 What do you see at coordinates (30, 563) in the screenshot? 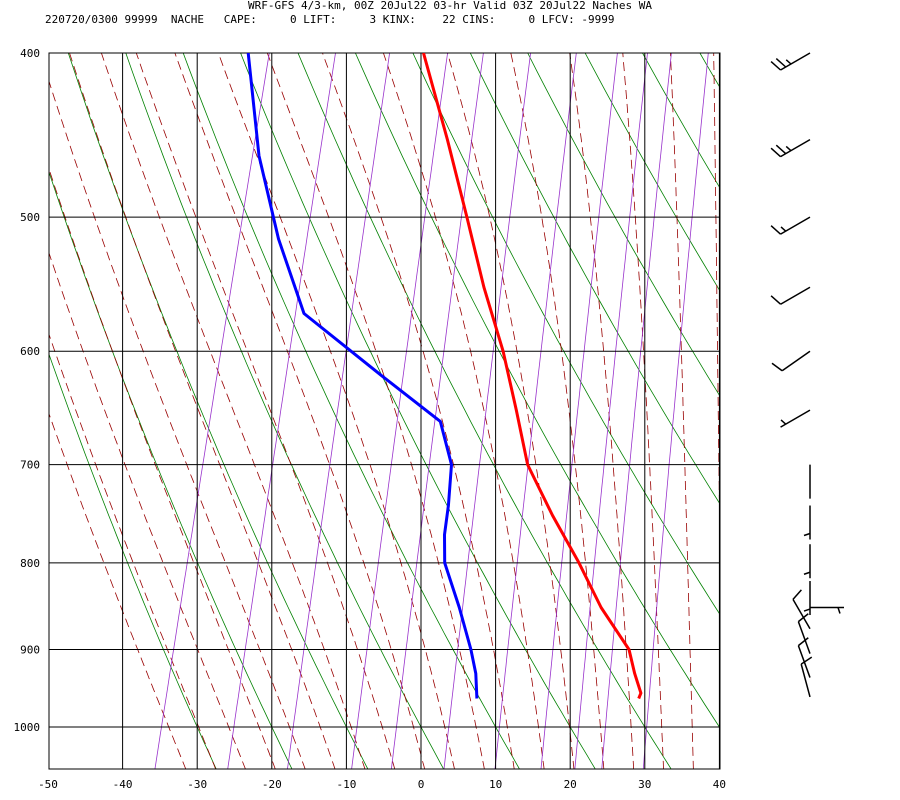
I see `pressure-tick-label: 800` at bounding box center [30, 563].